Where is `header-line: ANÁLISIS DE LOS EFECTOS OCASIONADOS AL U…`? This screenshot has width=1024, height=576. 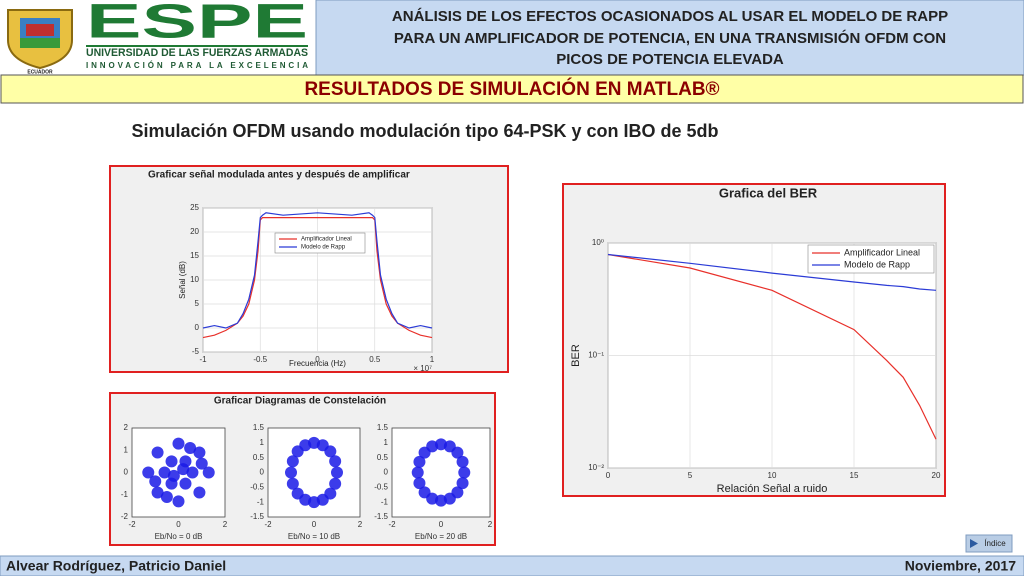
header-line: ANÁLISIS DE LOS EFECTOS OCASIONADOS AL U… is located at coordinates (670, 16).